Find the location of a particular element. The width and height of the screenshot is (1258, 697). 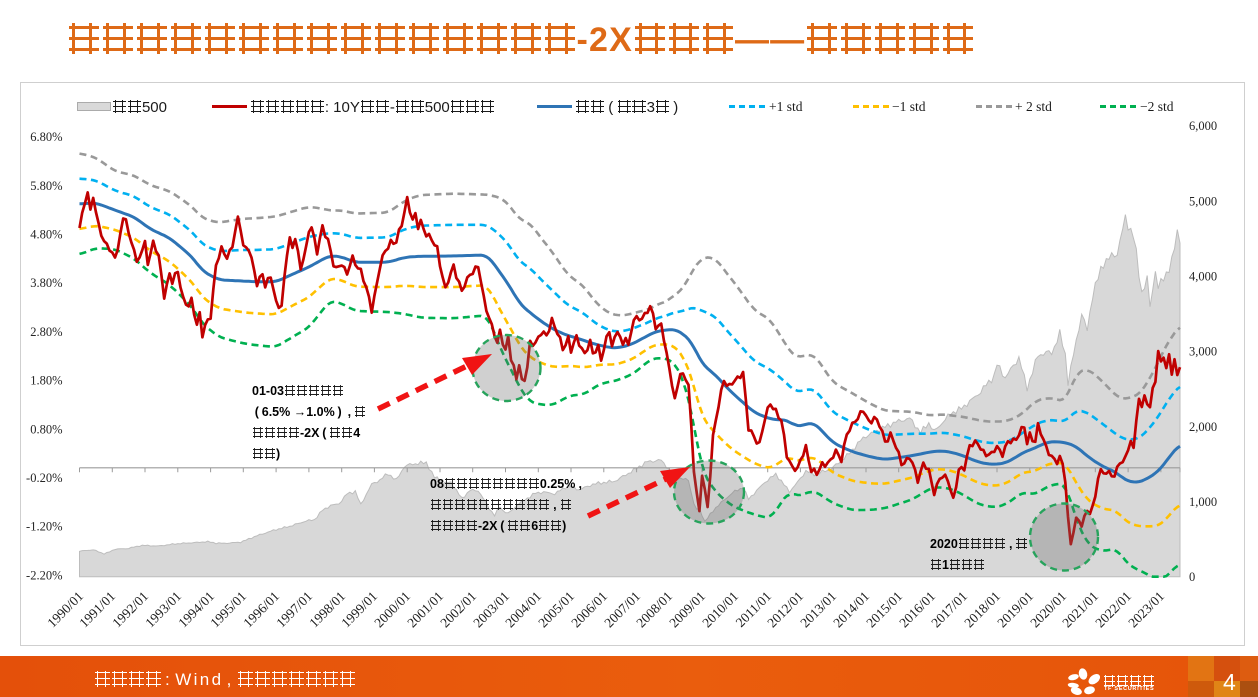

svg-text: 3.80% is located at coordinates (46, 283).